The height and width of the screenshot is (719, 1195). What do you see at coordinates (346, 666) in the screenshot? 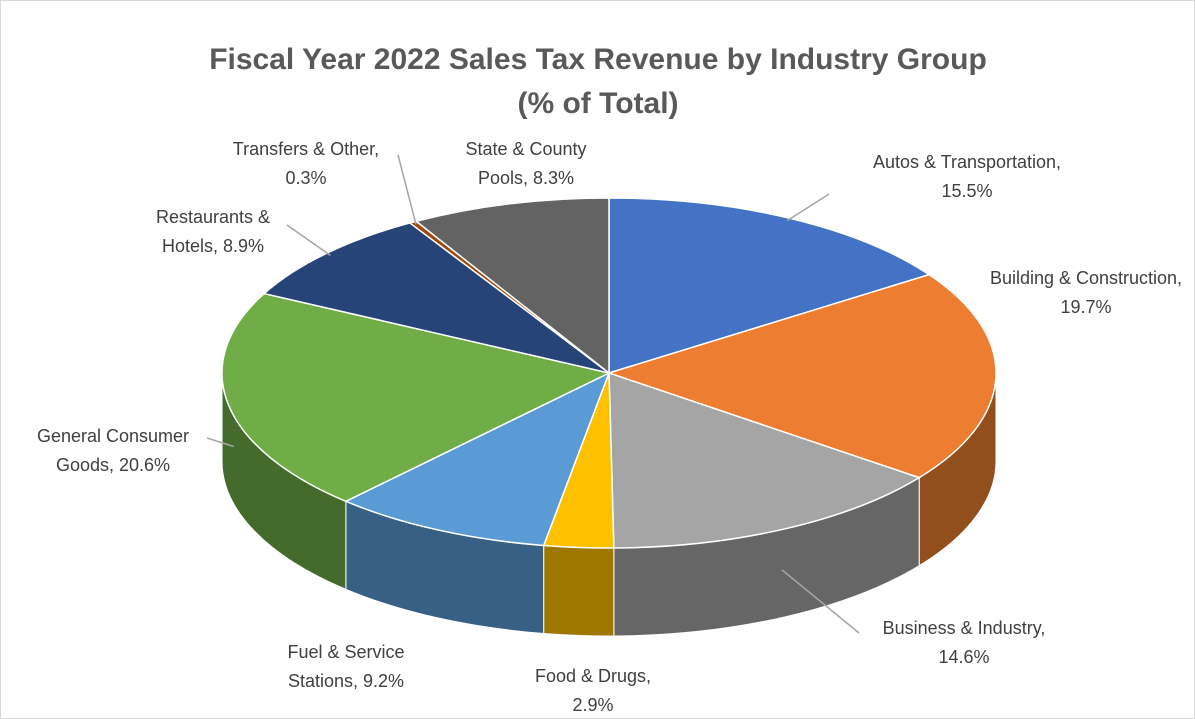
I see `data-label: Fuel & Service Stations, 9.2%` at bounding box center [346, 666].